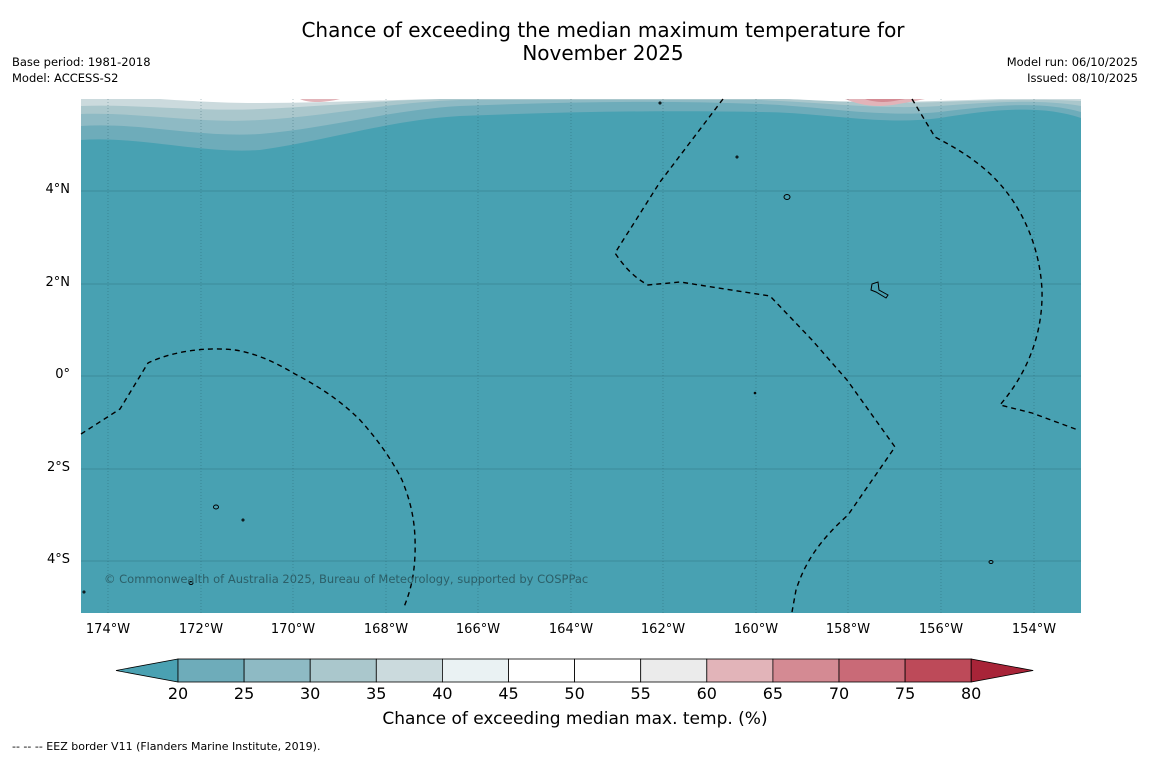  I want to click on lon-label-162w: 162°W, so click(663, 629).